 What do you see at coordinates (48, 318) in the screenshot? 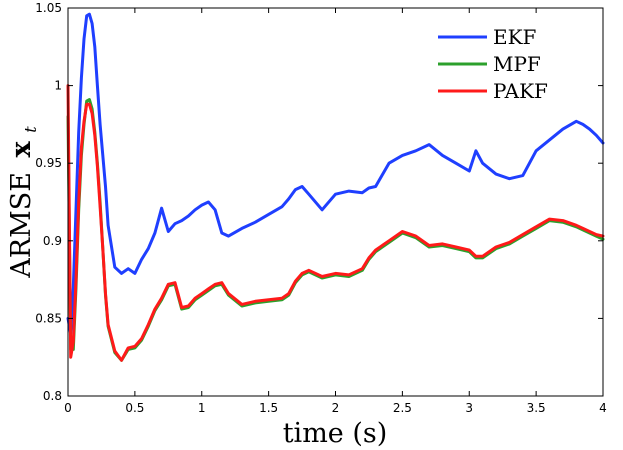
I see `y-tick-label: 0.85` at bounding box center [48, 318].